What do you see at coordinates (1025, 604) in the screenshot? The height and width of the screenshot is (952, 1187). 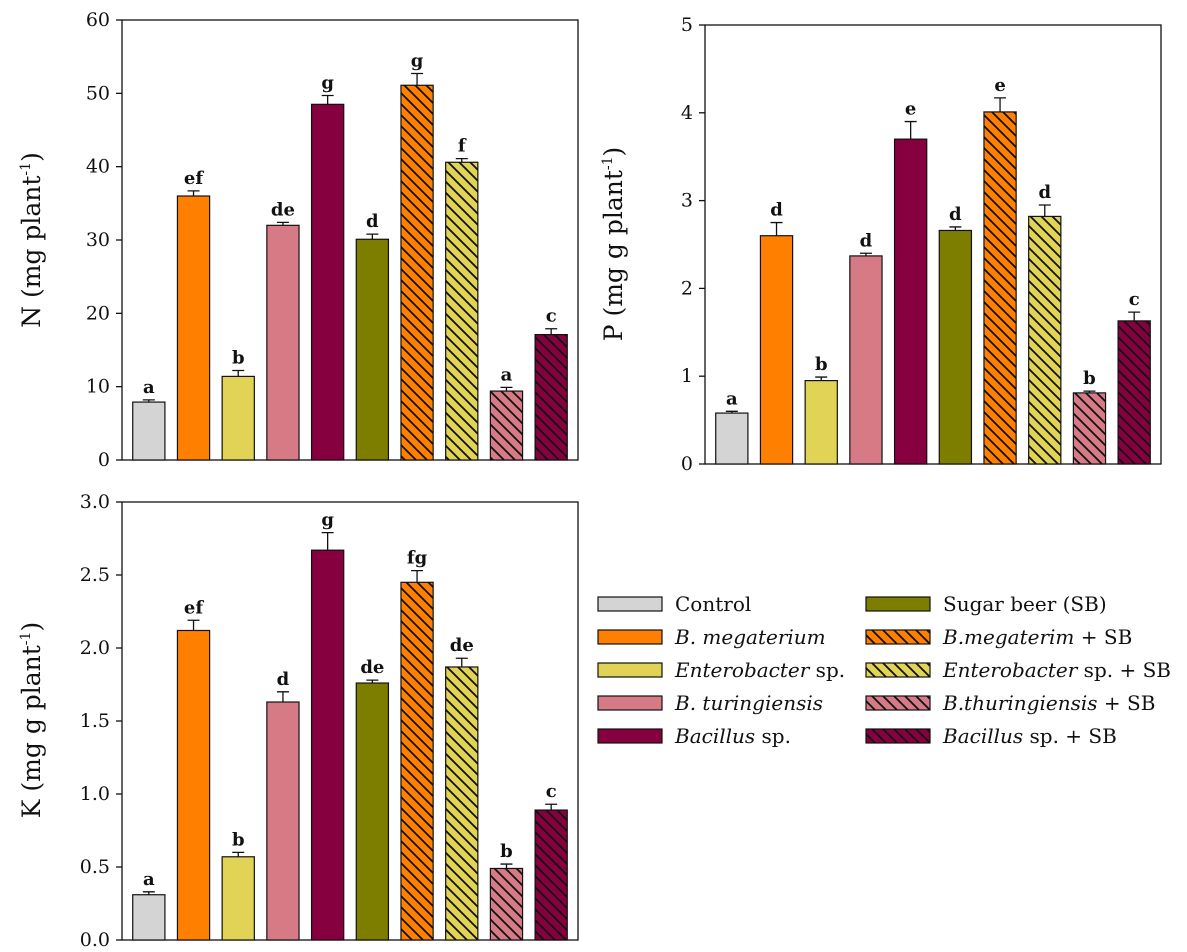 I see `legend-label: Sugar beer (SB)` at bounding box center [1025, 604].